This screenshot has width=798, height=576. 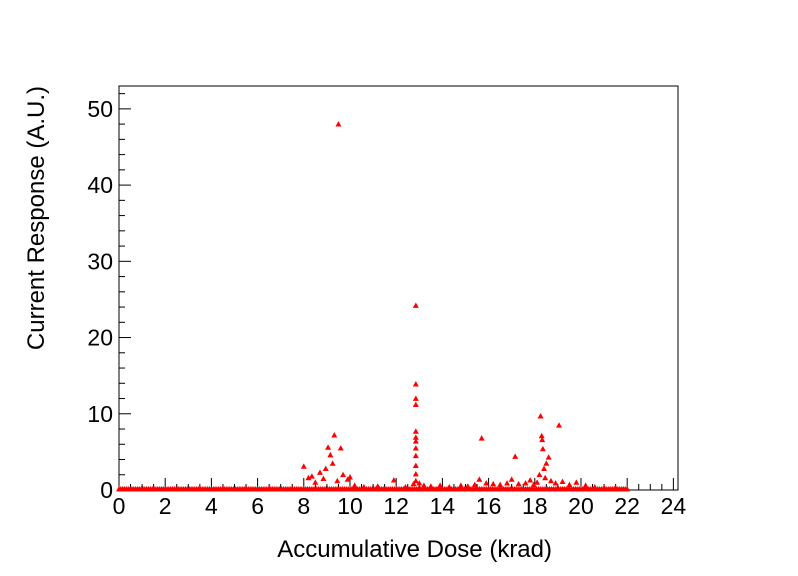 I want to click on y-axis-title: Current Response (A.U.), so click(x=36, y=218).